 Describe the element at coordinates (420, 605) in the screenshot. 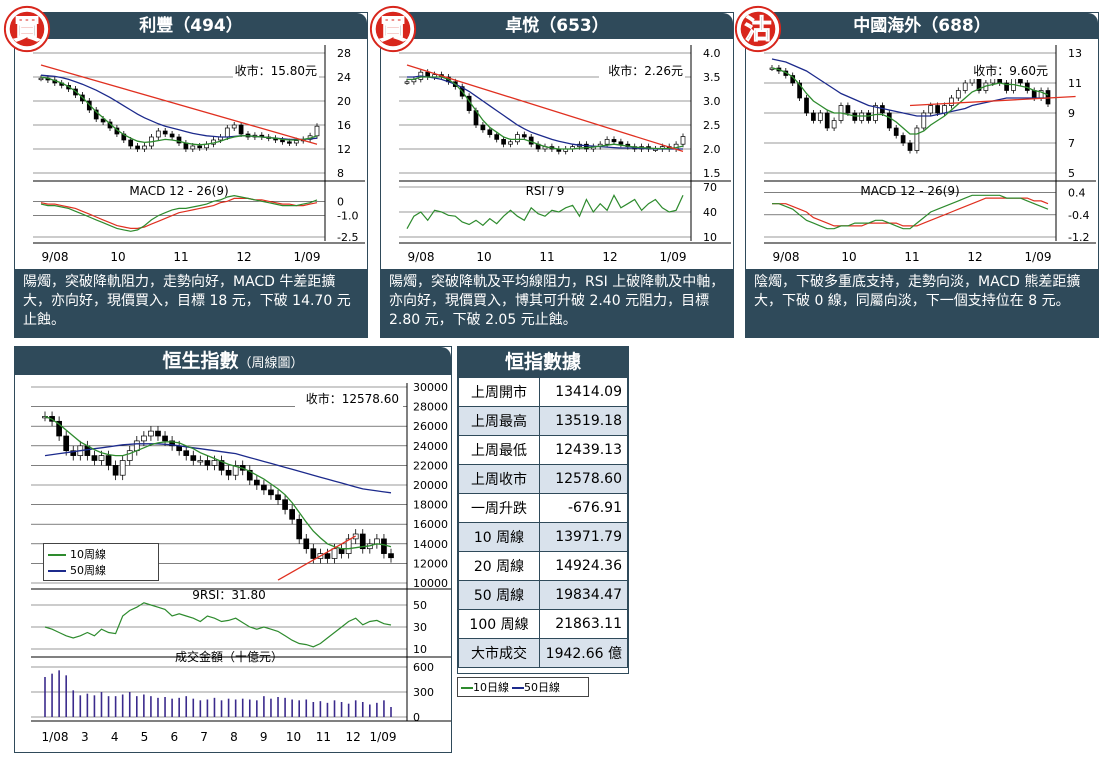

I see `rsi-tick-label: 50` at that location.